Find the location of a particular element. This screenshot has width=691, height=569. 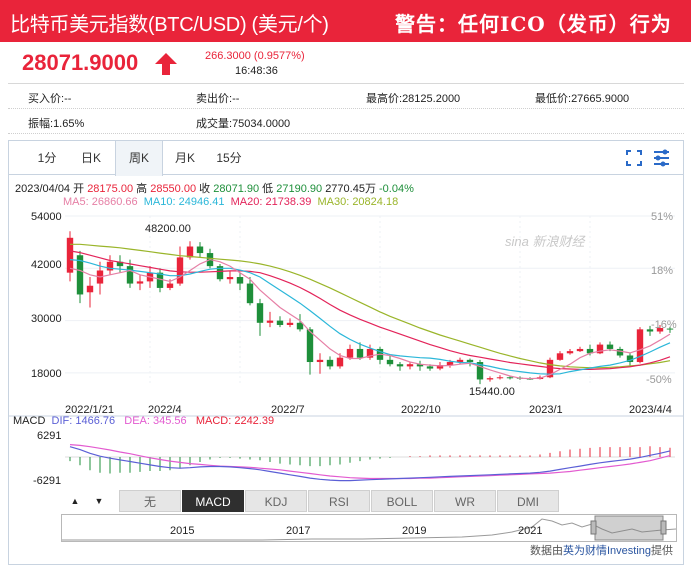

range-handle-right is located at coordinates (663, 527).